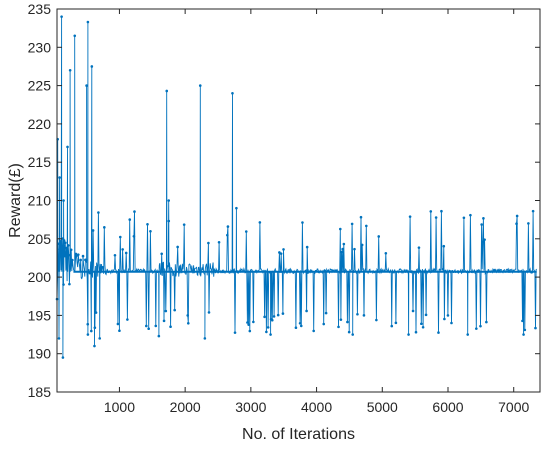 Image resolution: width=550 pixels, height=452 pixels. I want to click on x-tick-label: 4000, so click(316, 407).